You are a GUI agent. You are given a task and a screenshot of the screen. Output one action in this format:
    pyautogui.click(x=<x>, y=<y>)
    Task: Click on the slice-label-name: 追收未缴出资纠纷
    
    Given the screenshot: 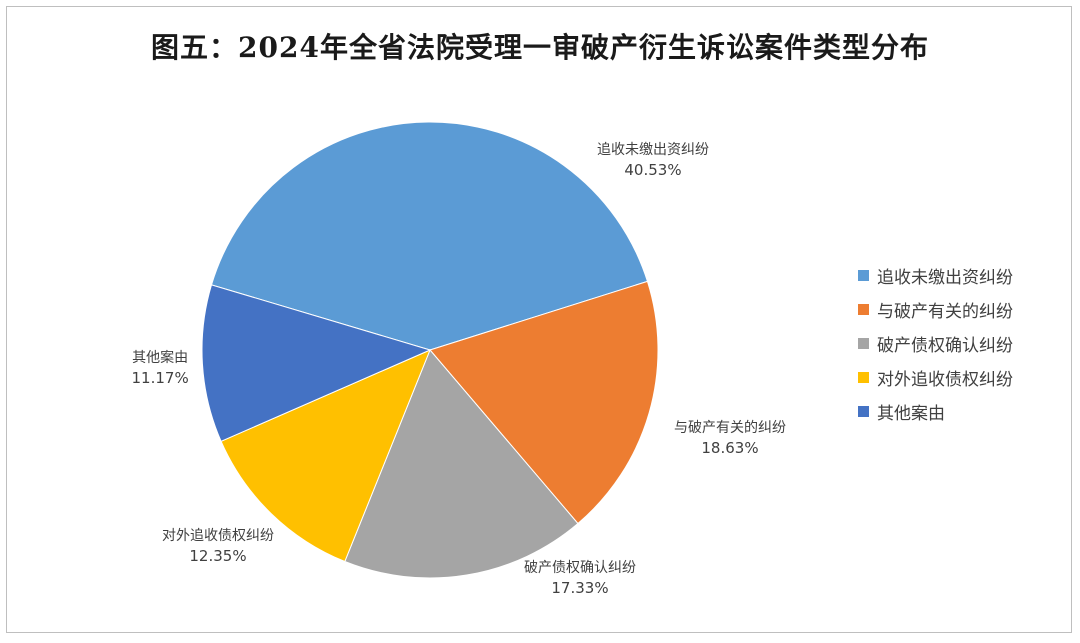 What is the action you would take?
    pyautogui.click(x=653, y=150)
    